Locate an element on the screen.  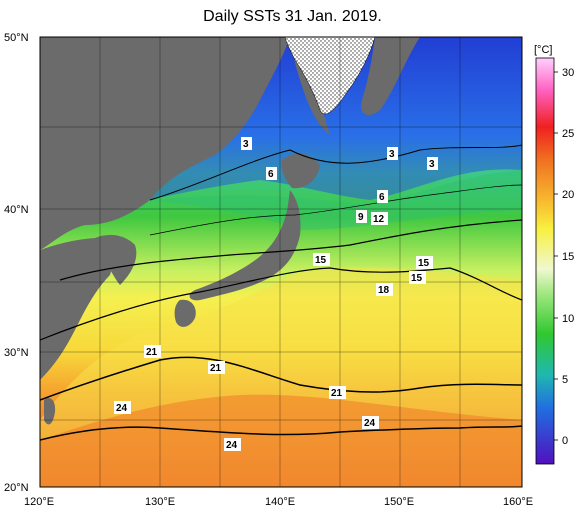
contour-label: 18 is located at coordinates (384, 289).